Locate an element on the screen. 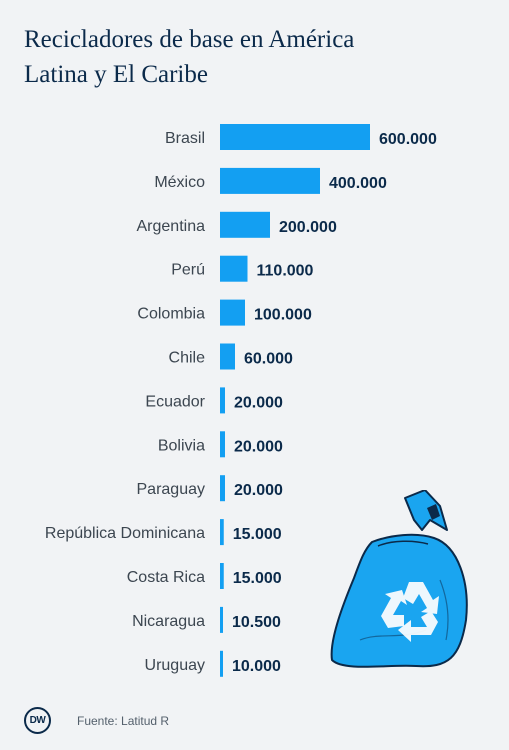  title-line-2: Latina y El Caribe is located at coordinates (116, 74).